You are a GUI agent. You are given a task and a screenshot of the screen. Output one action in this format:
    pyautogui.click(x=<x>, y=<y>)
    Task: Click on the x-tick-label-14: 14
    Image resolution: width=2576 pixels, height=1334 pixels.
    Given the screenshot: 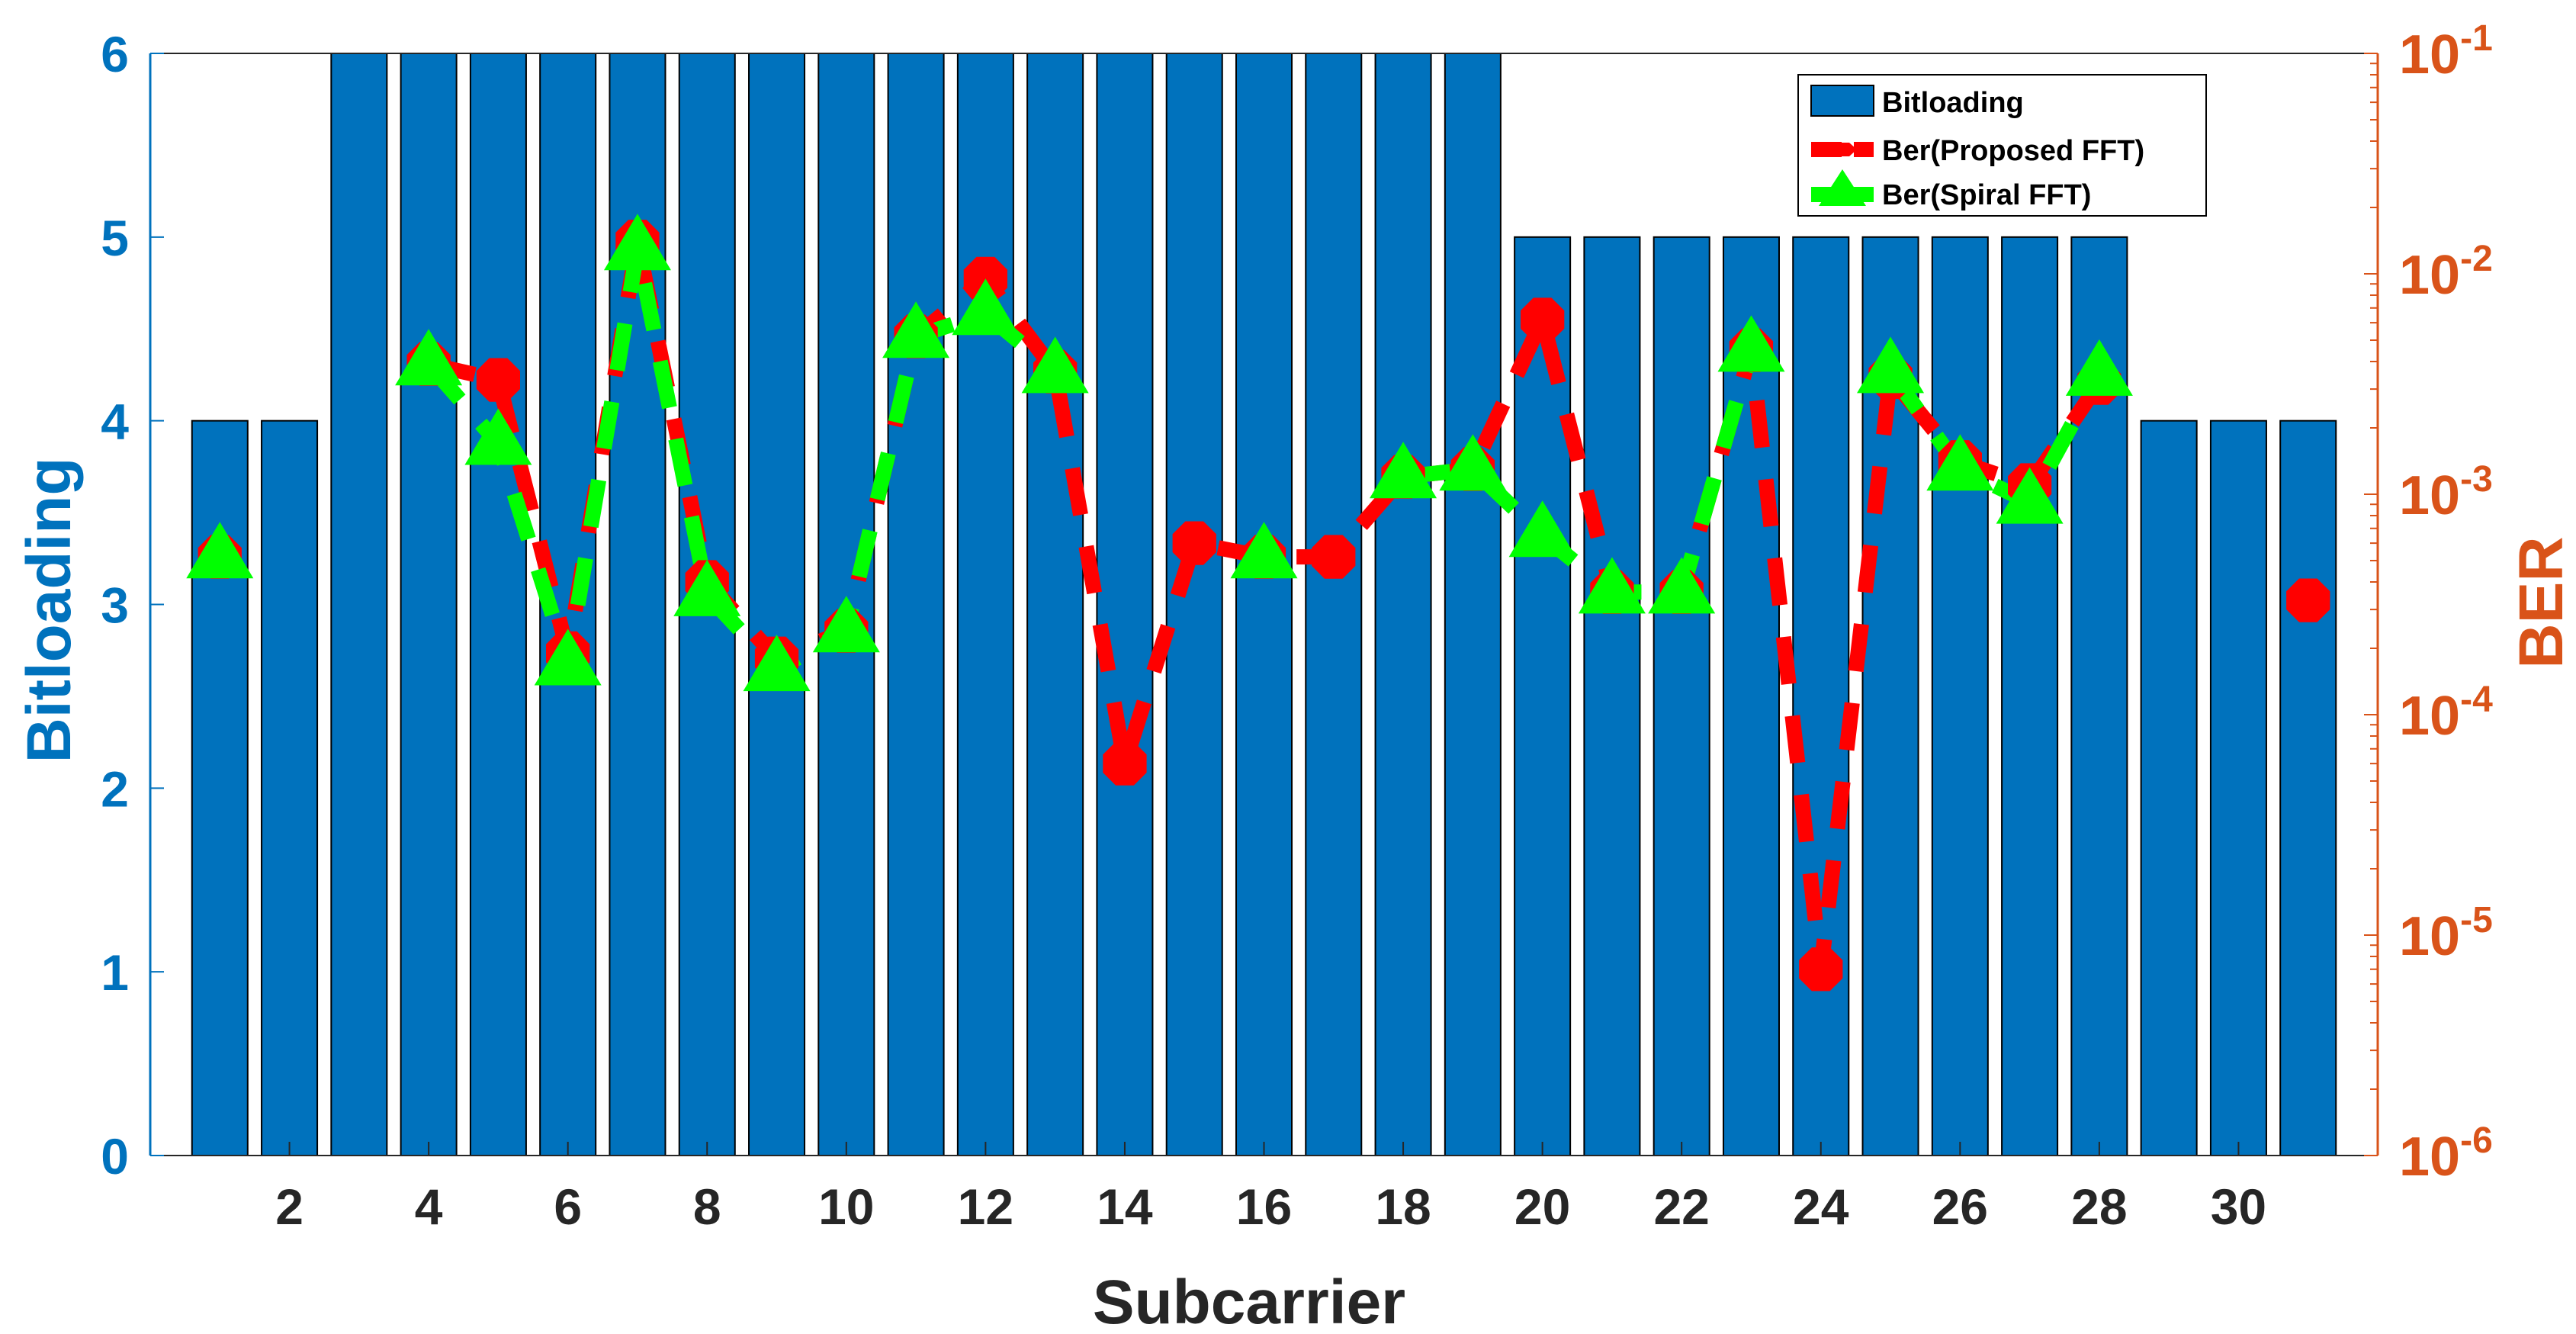 What is the action you would take?
    pyautogui.click(x=1125, y=1206)
    